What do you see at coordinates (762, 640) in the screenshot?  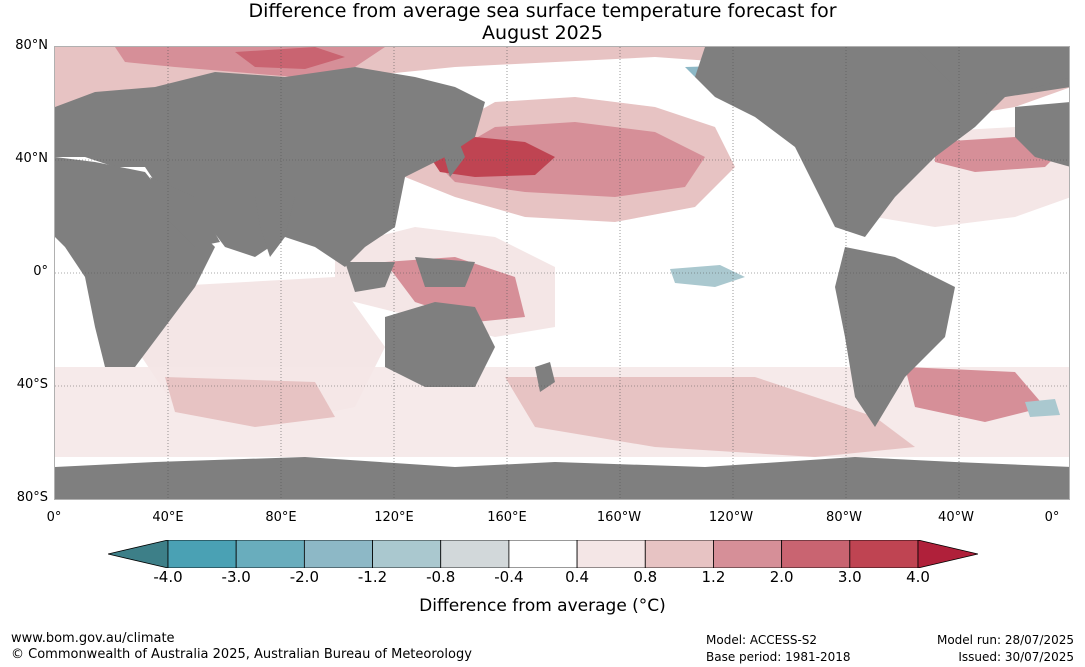 I see `footer-model: Model: ACCESS-S2` at bounding box center [762, 640].